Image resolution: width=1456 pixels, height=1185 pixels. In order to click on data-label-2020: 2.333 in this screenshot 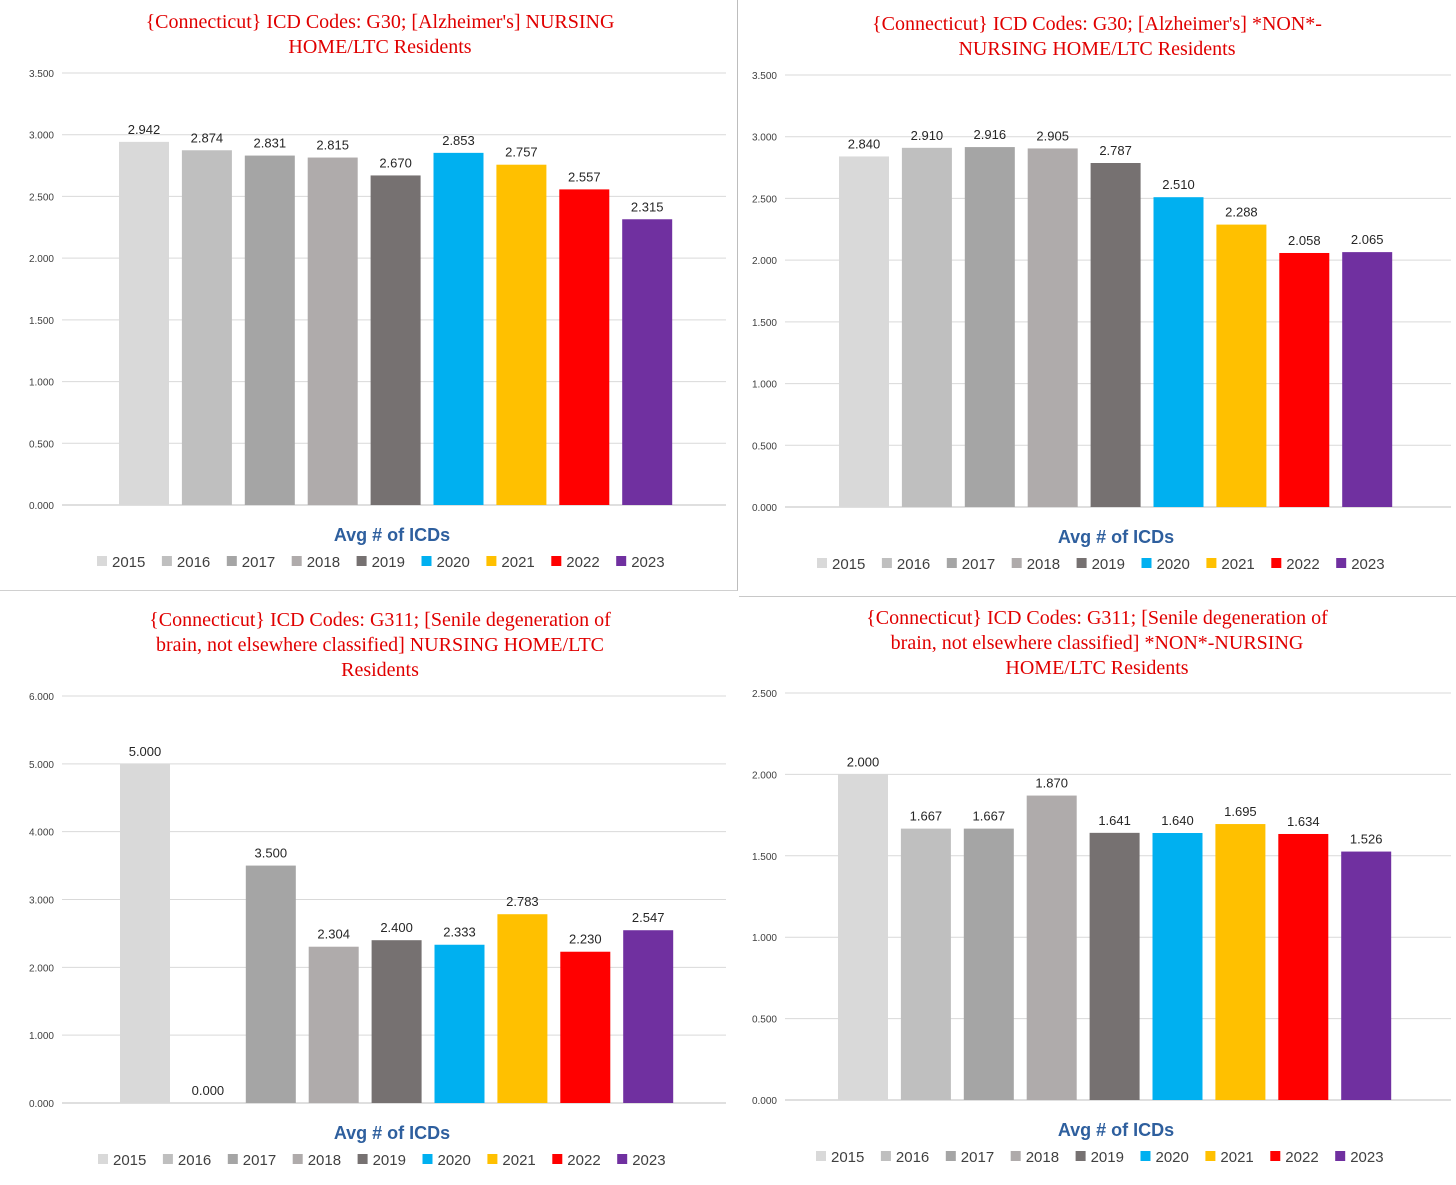, I will do `click(459, 932)`.